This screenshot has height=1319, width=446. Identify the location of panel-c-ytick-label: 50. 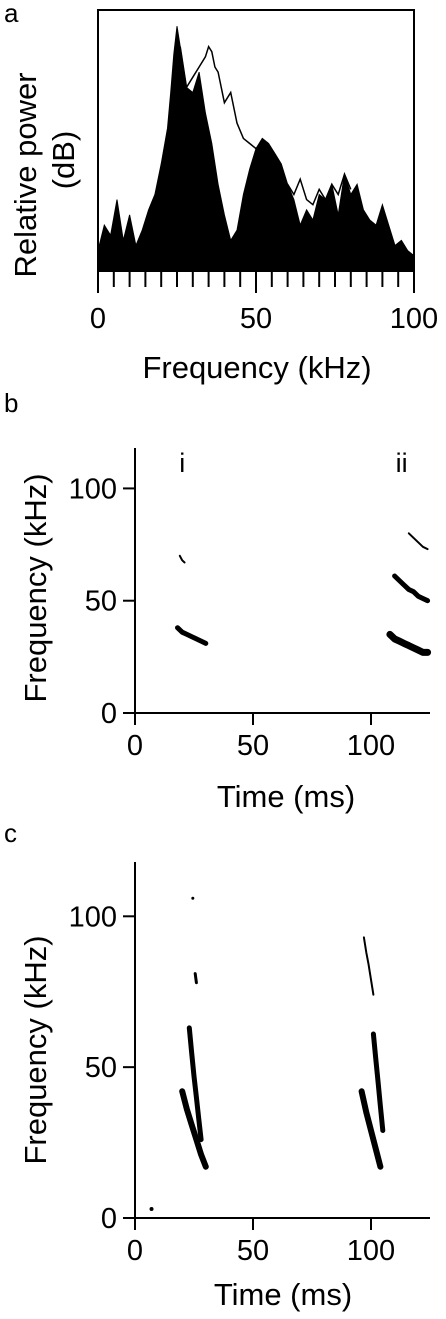
(101, 1068).